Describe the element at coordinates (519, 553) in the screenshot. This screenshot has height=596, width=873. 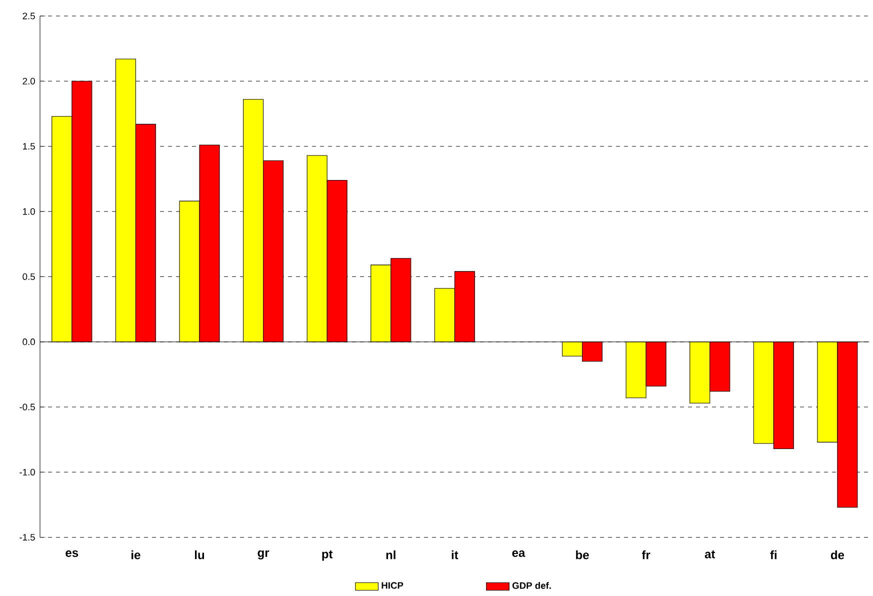
I see `x-tick-label: ea` at that location.